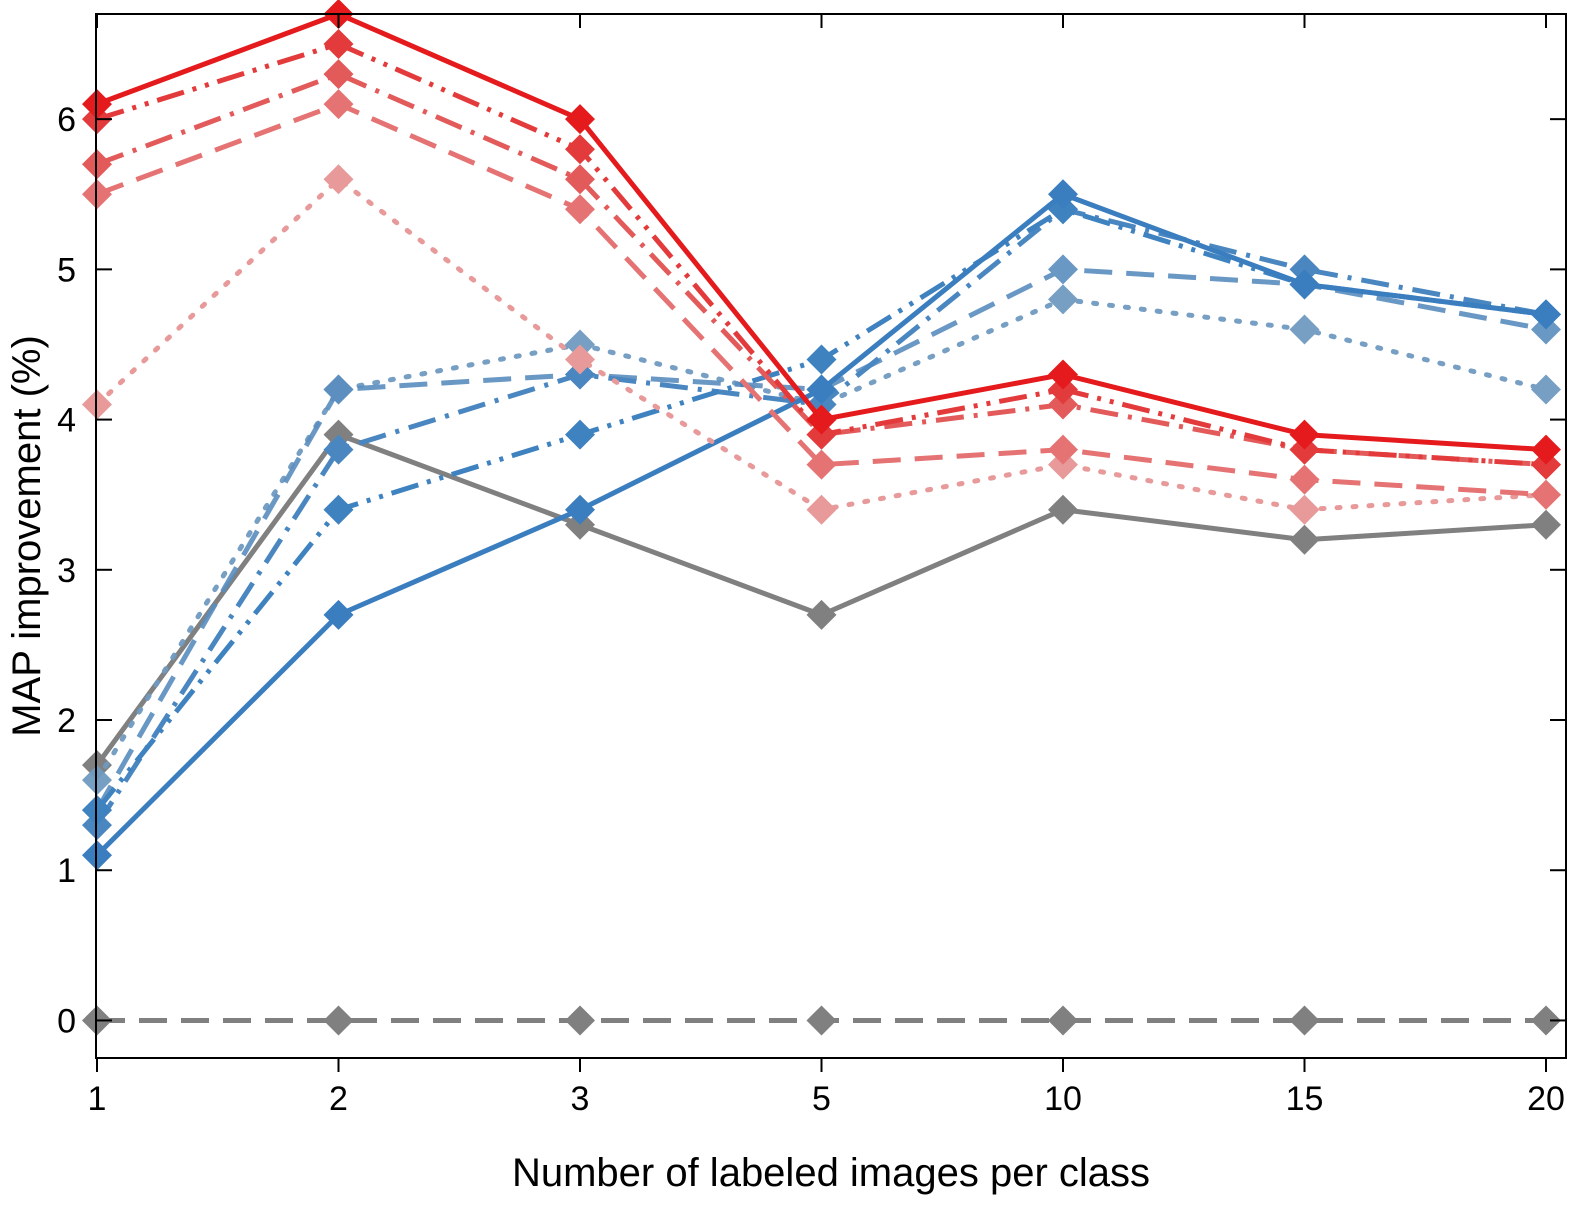 The height and width of the screenshot is (1221, 1596). I want to click on x-tick-label: 3, so click(580, 1099).